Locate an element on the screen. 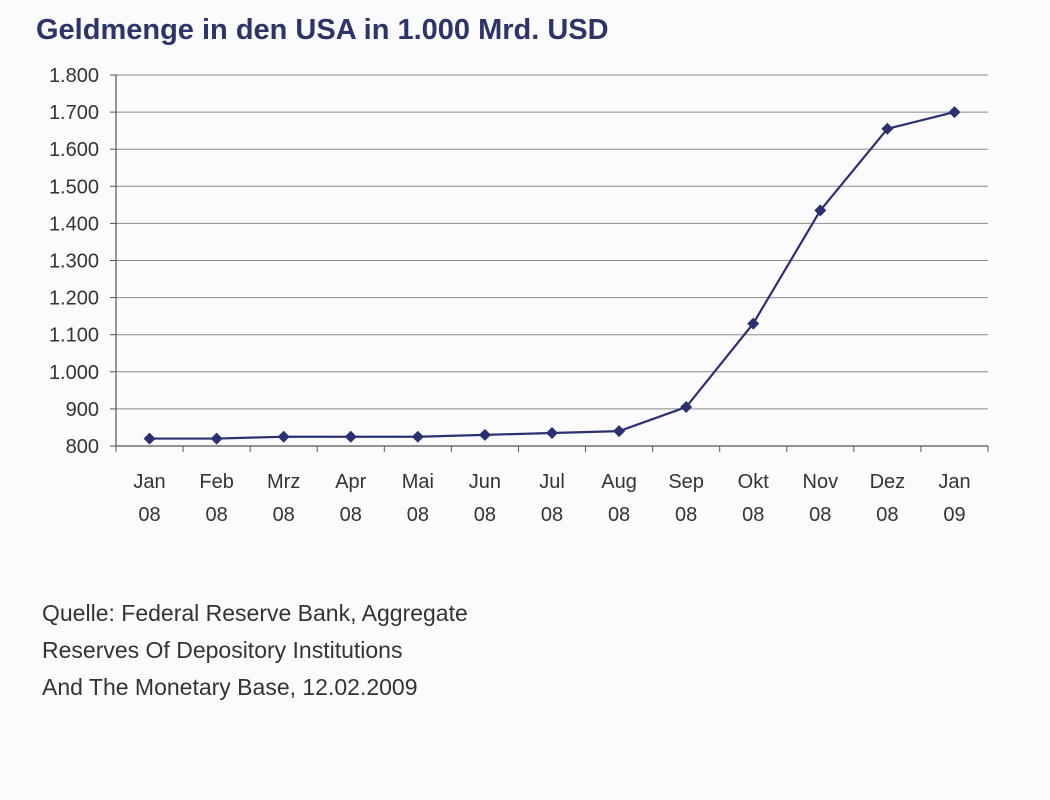 The image size is (1050, 800). x-tick-label: Jun is located at coordinates (485, 482).